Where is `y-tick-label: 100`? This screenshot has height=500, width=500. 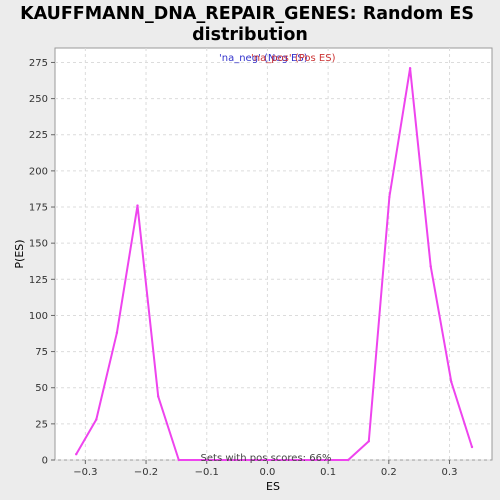 y-tick-label: 100 is located at coordinates (38, 316).